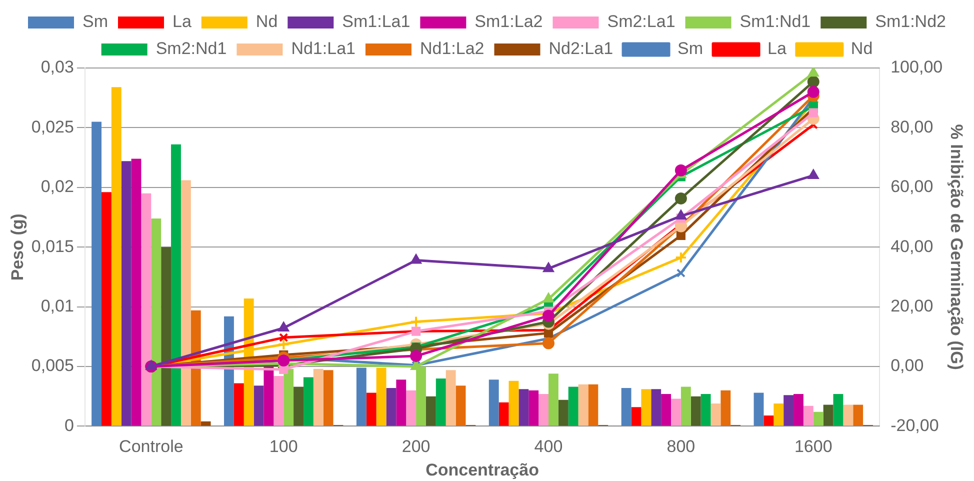 Image resolution: width=974 pixels, height=481 pixels. What do you see at coordinates (681, 446) in the screenshot?
I see `x-tick-label: 800` at bounding box center [681, 446].